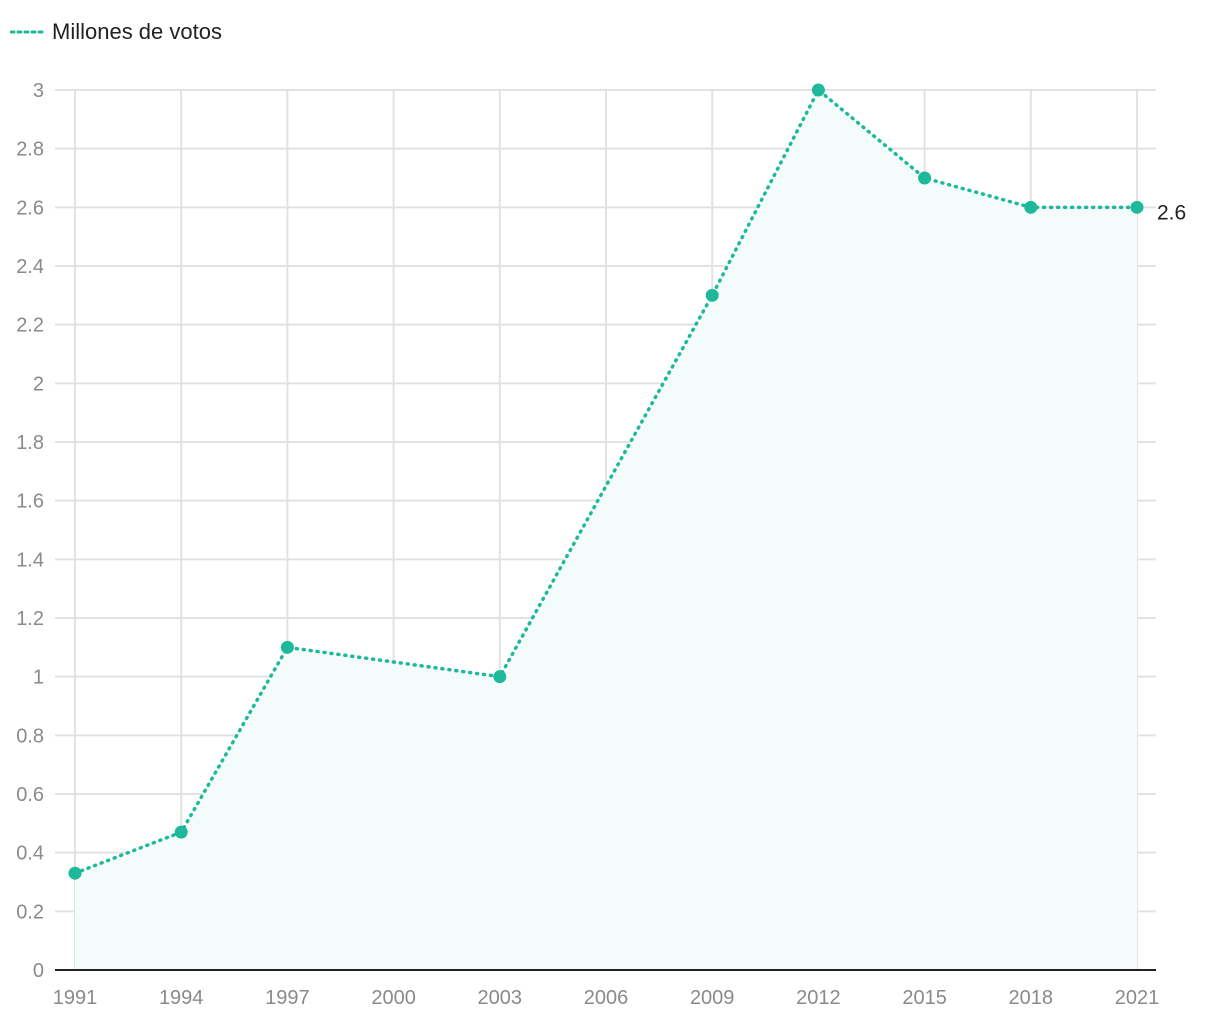 The width and height of the screenshot is (1220, 1020). I want to click on y-tick-label: 1.4, so click(30, 560).